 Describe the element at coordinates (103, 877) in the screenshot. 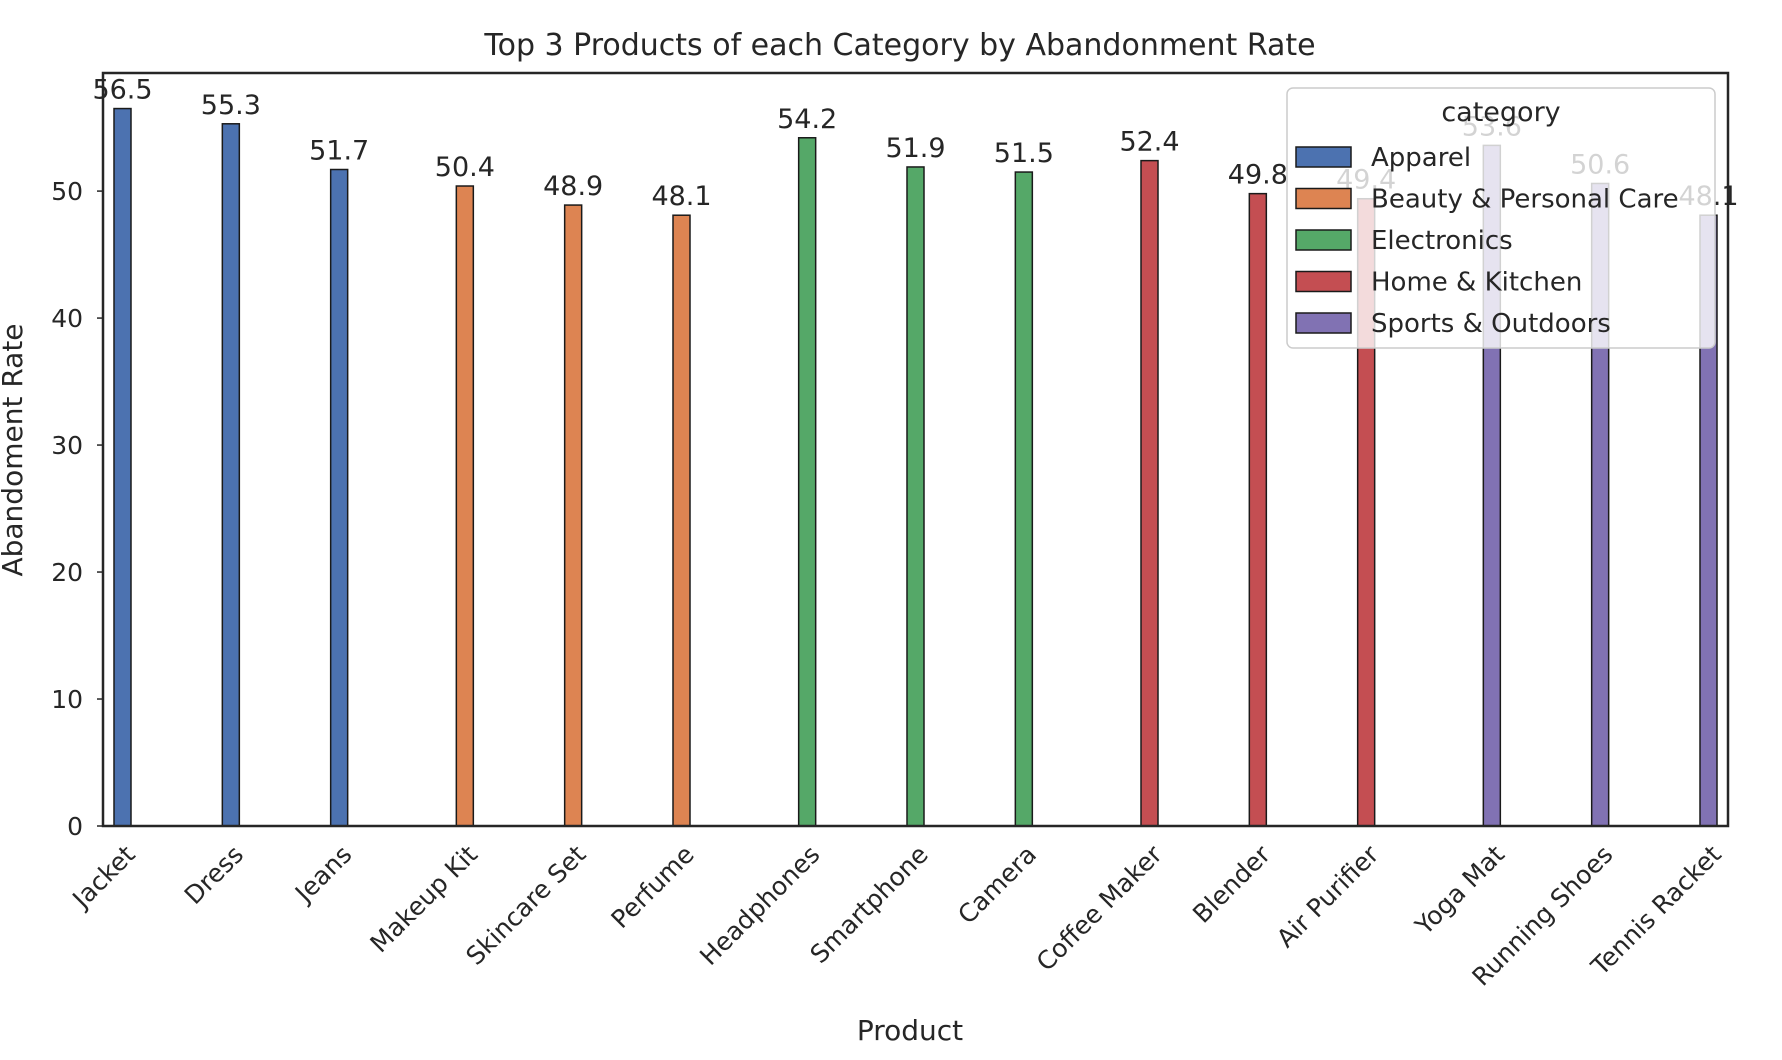

I see `x-tick-label: Jacket` at that location.